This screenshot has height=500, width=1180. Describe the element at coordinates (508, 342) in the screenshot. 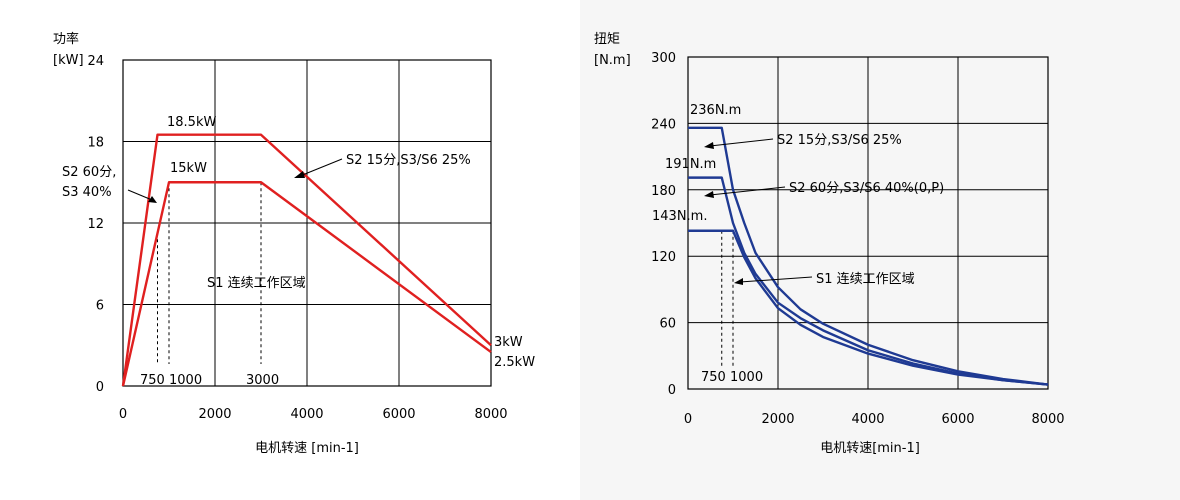

I see `annotation-end-3kw: 3kW` at that location.